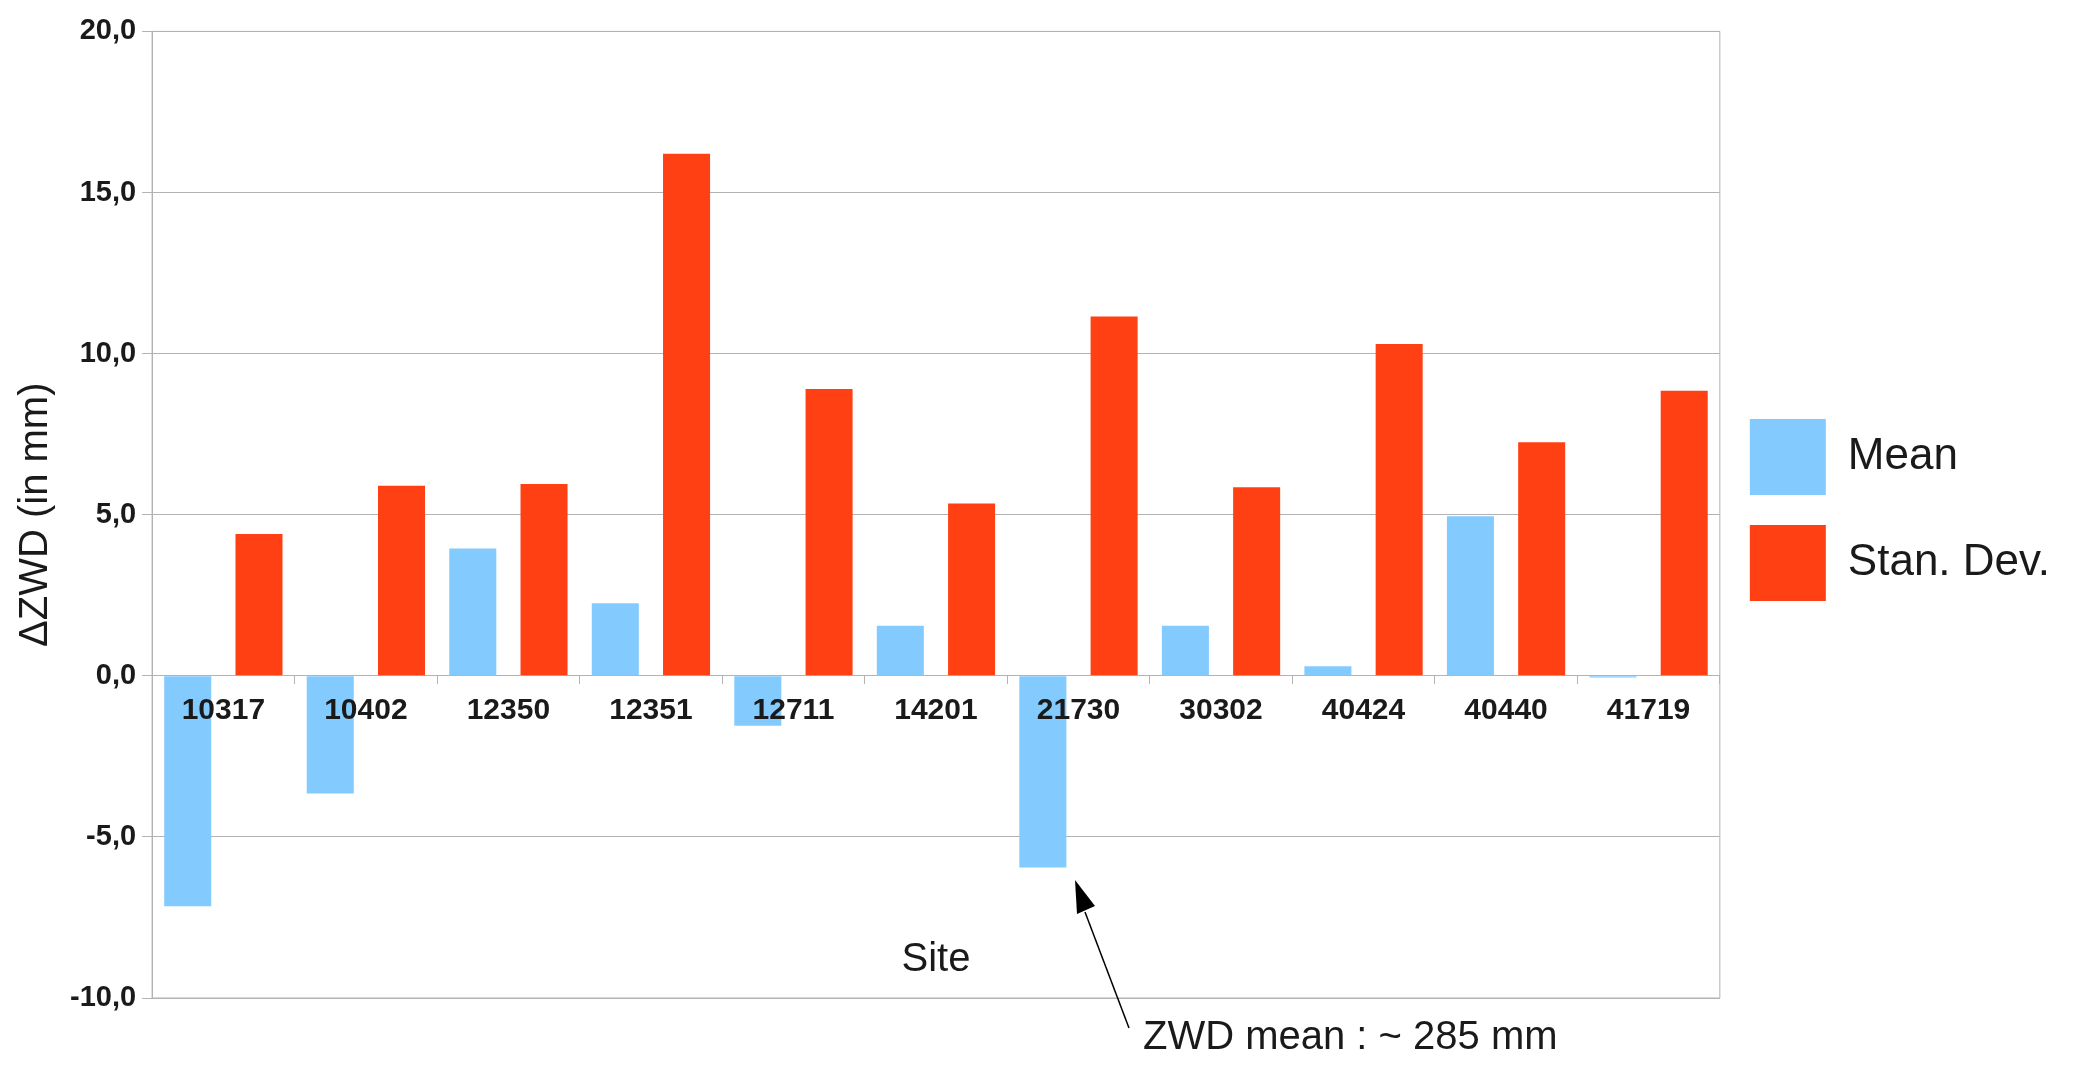 This screenshot has height=1066, width=2077. I want to click on y-tick-label: 10,0, so click(108, 351).